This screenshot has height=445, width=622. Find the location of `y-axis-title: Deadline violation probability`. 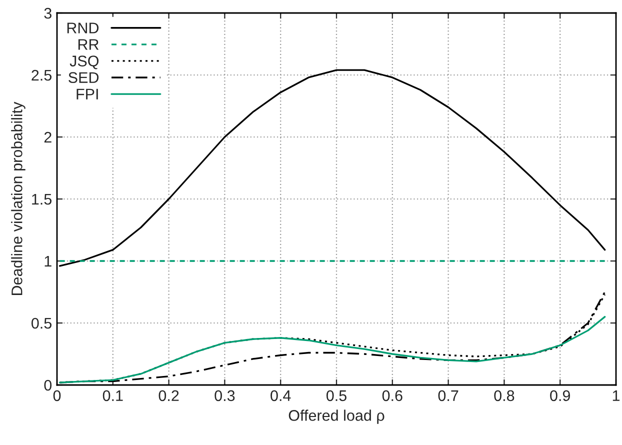

y-axis-title: Deadline violation probability is located at coordinates (18, 198).